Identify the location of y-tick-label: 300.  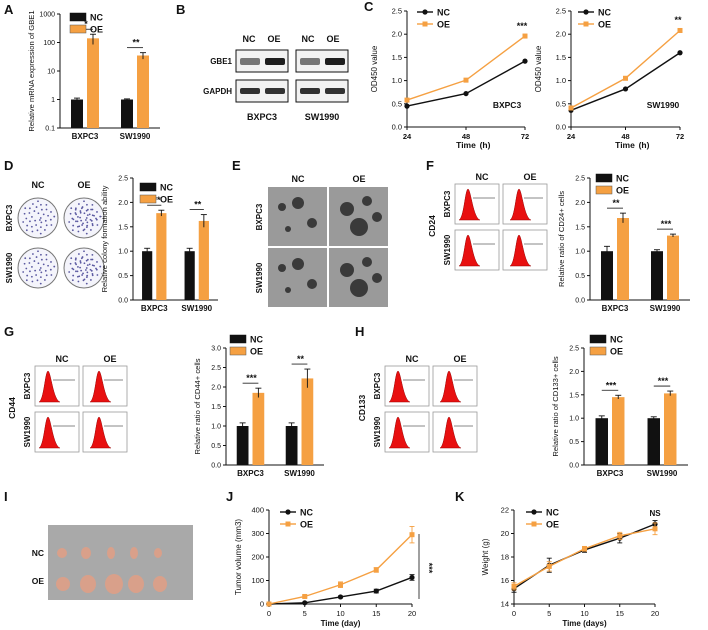
(257, 533).